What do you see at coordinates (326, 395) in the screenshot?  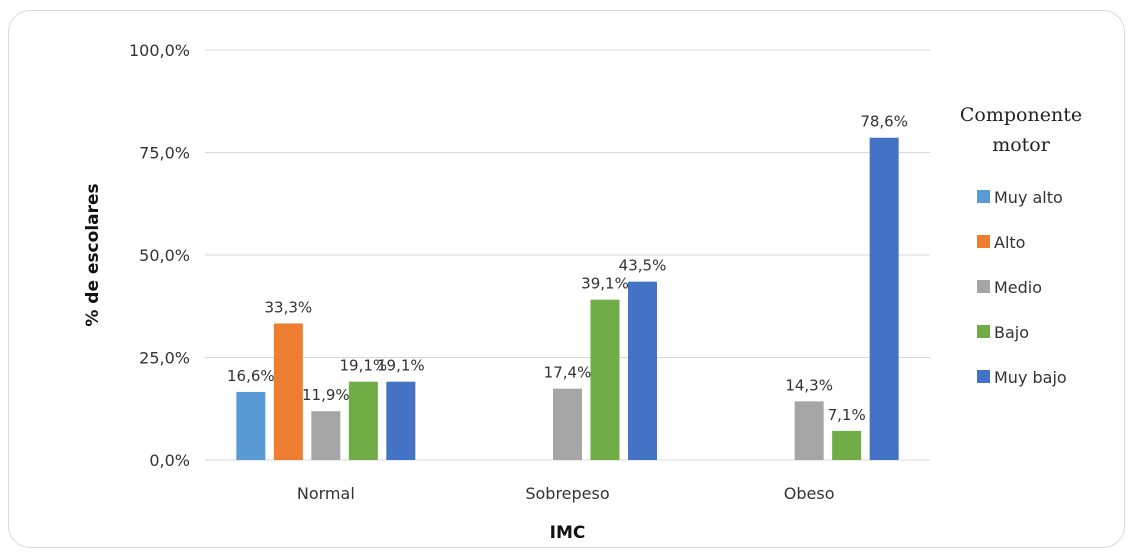 I see `data-label: 11,9%` at bounding box center [326, 395].